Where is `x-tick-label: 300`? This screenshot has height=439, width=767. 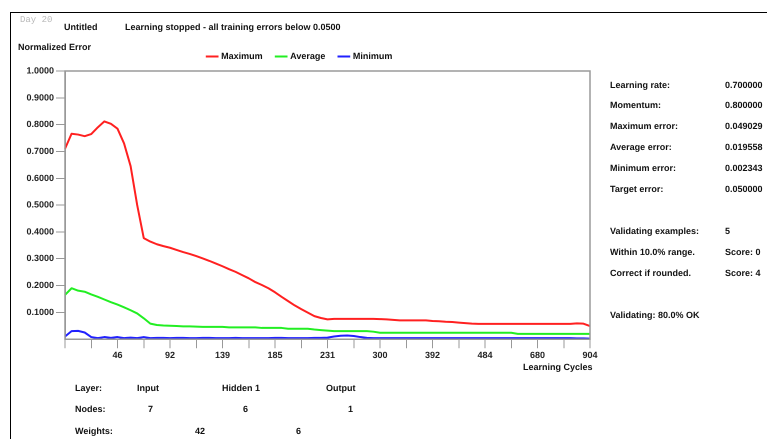
x-tick-label: 300 is located at coordinates (380, 355).